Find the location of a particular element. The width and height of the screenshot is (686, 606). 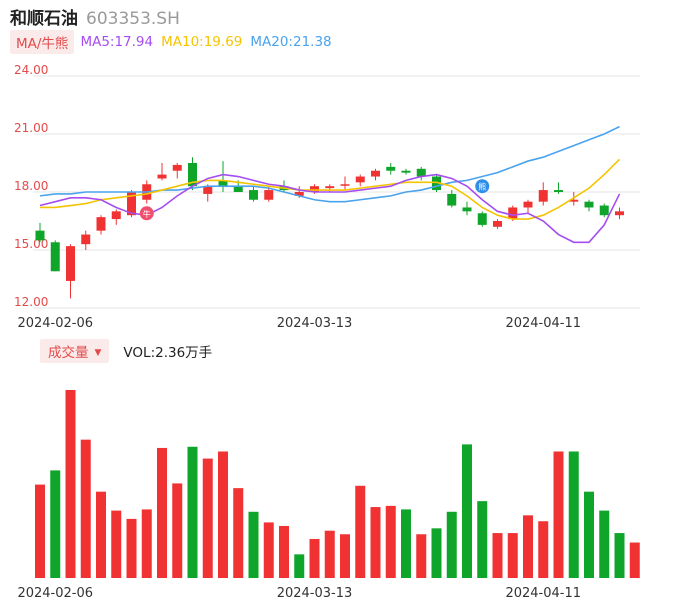

ma20-label: MA20:21.38 is located at coordinates (291, 42).